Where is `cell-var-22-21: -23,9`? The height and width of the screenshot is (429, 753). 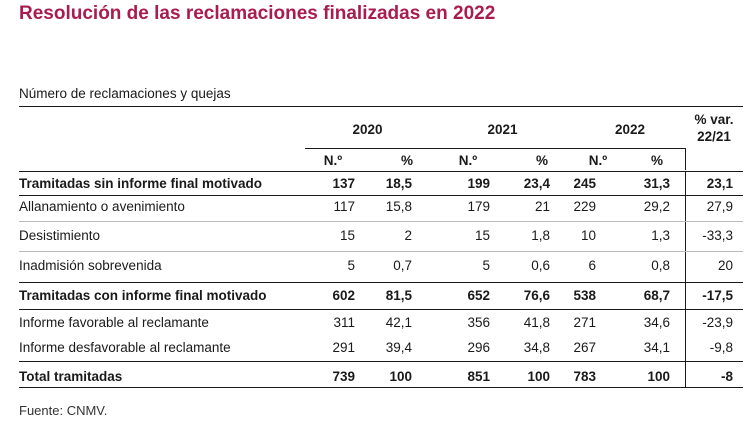
cell-var-22-21: -23,9 is located at coordinates (717, 322).